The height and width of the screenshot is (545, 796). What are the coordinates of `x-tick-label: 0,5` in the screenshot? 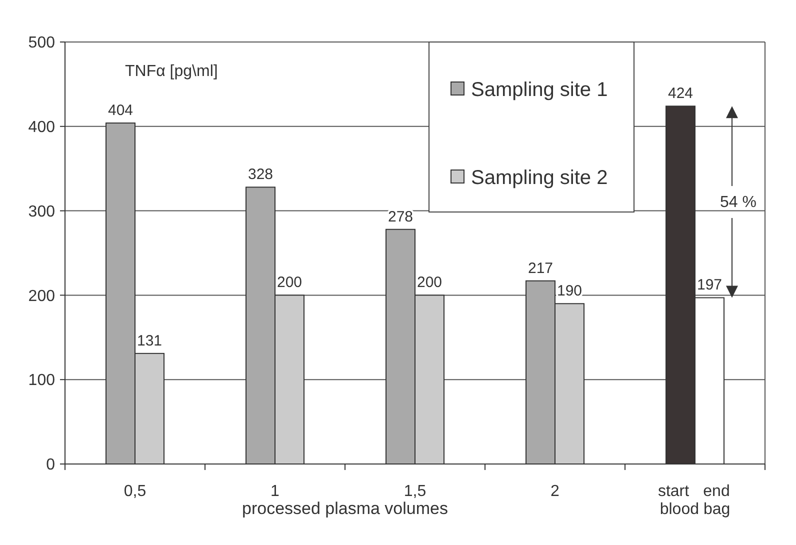 It's located at (135, 491).